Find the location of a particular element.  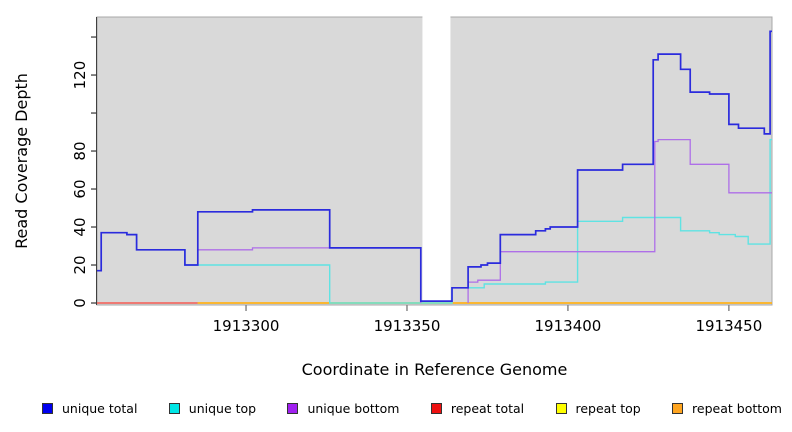

no-data-band is located at coordinates (436, 157).